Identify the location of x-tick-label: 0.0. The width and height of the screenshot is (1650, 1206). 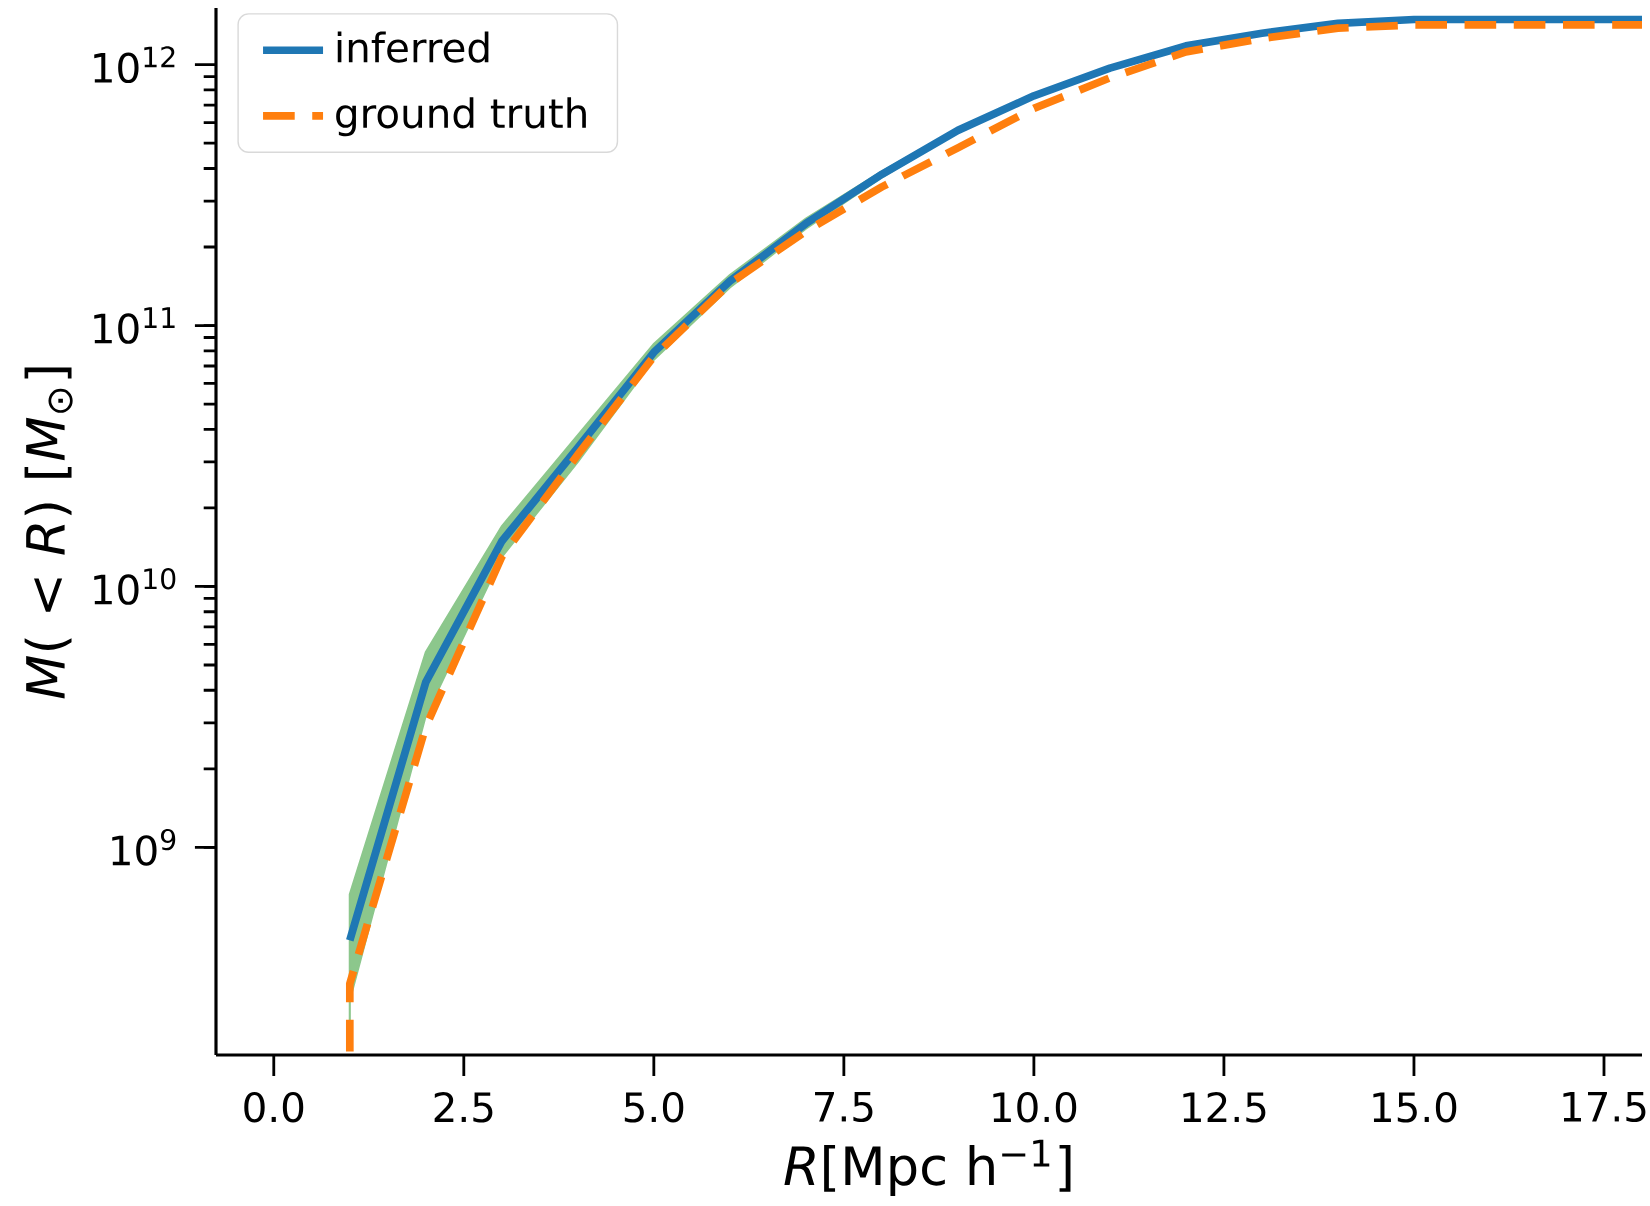
(274, 1107).